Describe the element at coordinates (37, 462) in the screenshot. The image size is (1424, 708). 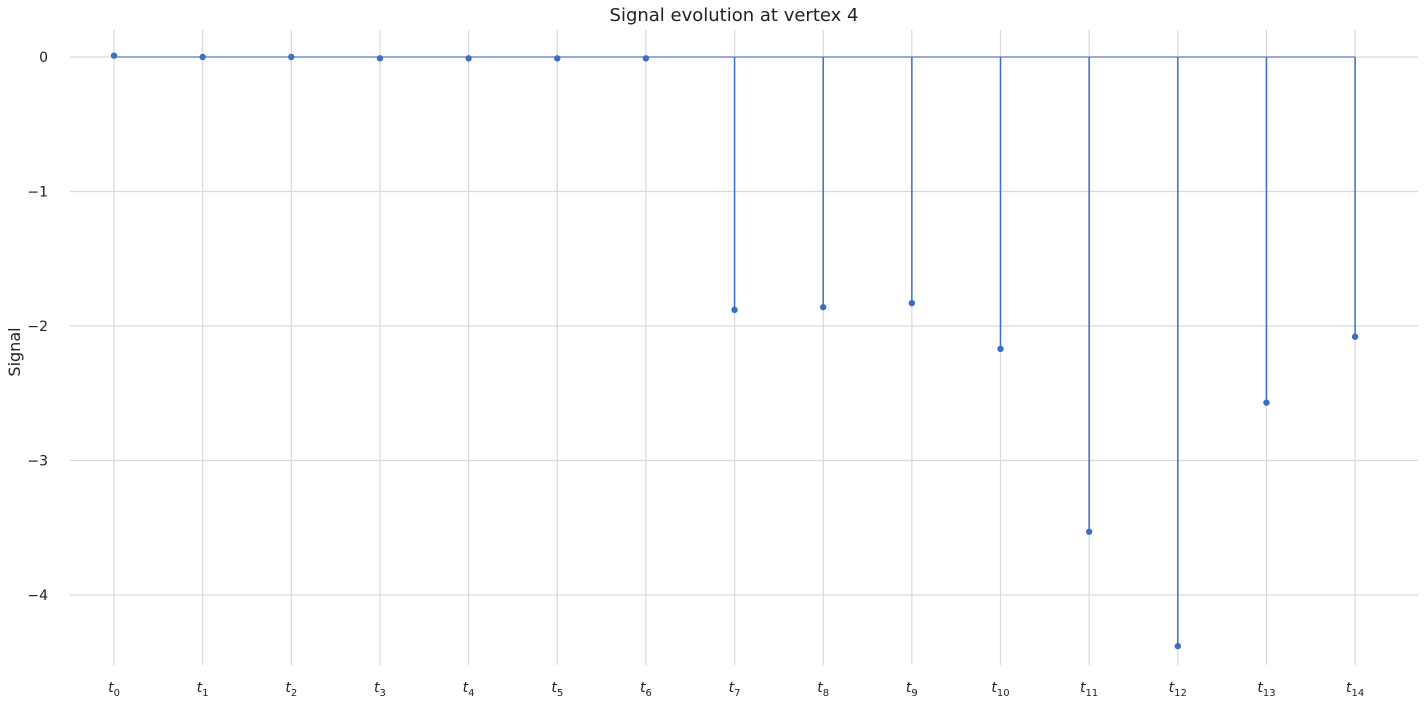
I see `y-tick-label: −3` at that location.